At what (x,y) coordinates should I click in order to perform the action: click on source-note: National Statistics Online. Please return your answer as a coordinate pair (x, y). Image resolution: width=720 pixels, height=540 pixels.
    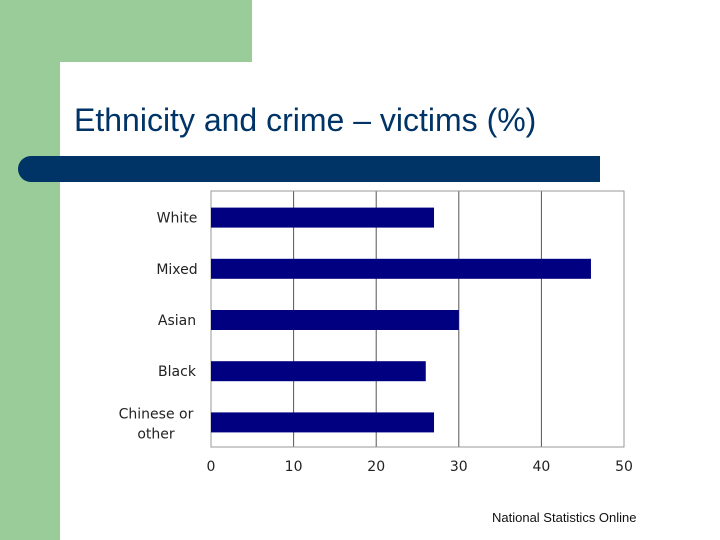
    Looking at the image, I should click on (564, 517).